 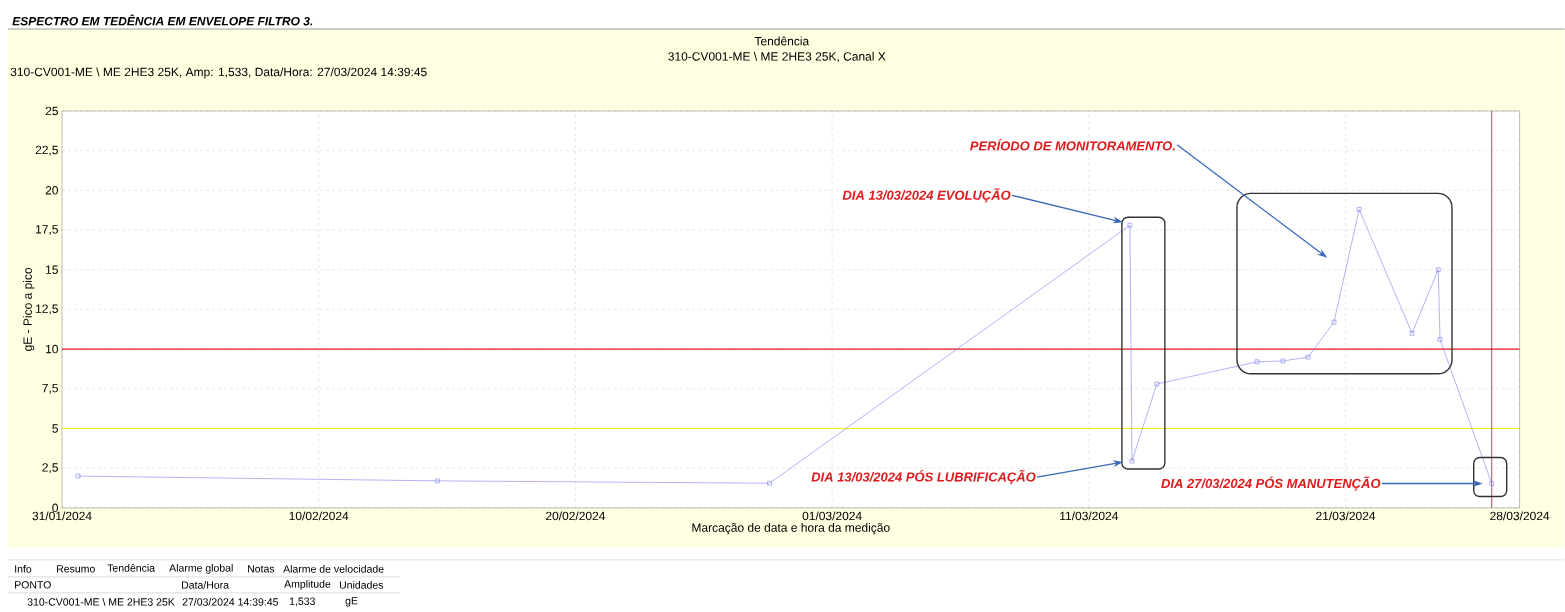 What do you see at coordinates (575, 516) in the screenshot?
I see `x-tick-label: 20/02/2024` at bounding box center [575, 516].